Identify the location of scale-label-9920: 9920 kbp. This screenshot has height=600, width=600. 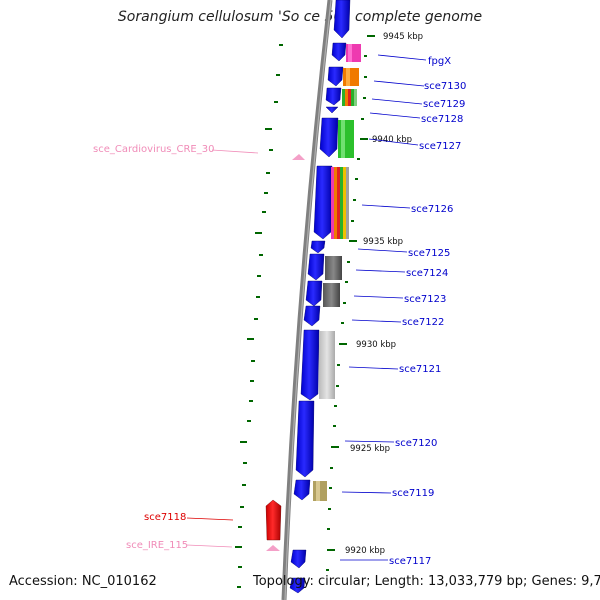
(365, 551).